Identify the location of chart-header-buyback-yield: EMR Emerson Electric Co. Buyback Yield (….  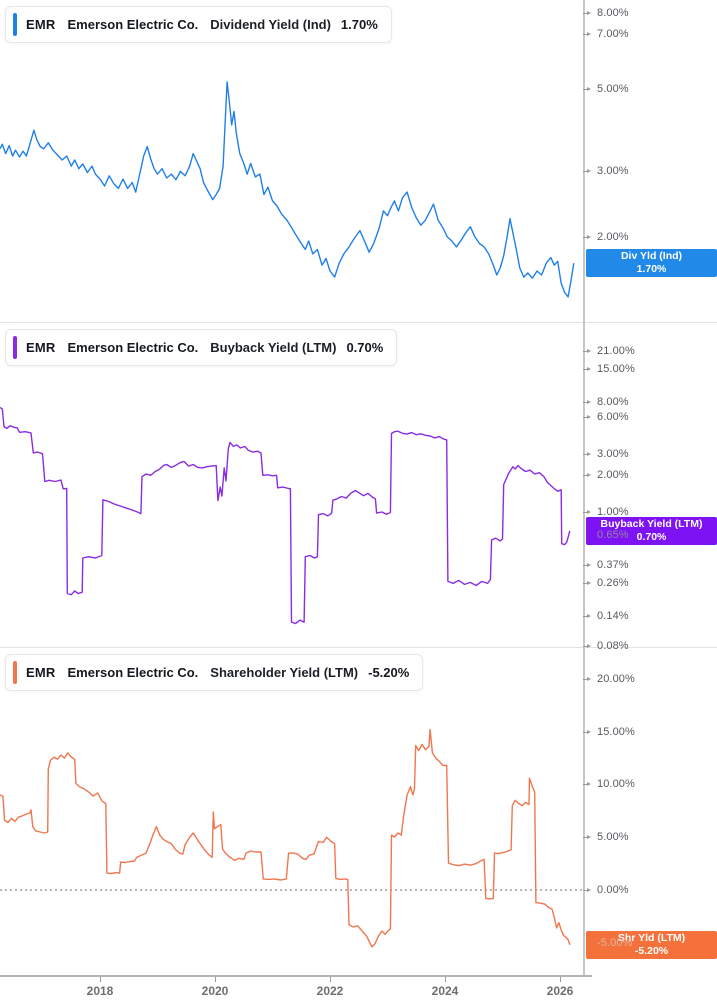
(201, 347).